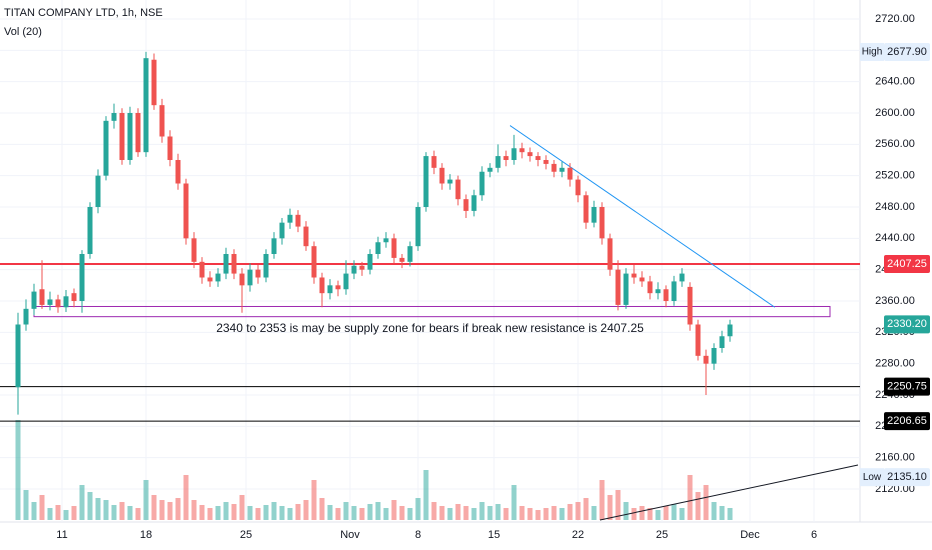  What do you see at coordinates (814, 535) in the screenshot?
I see `x-tick-label: 6` at bounding box center [814, 535].